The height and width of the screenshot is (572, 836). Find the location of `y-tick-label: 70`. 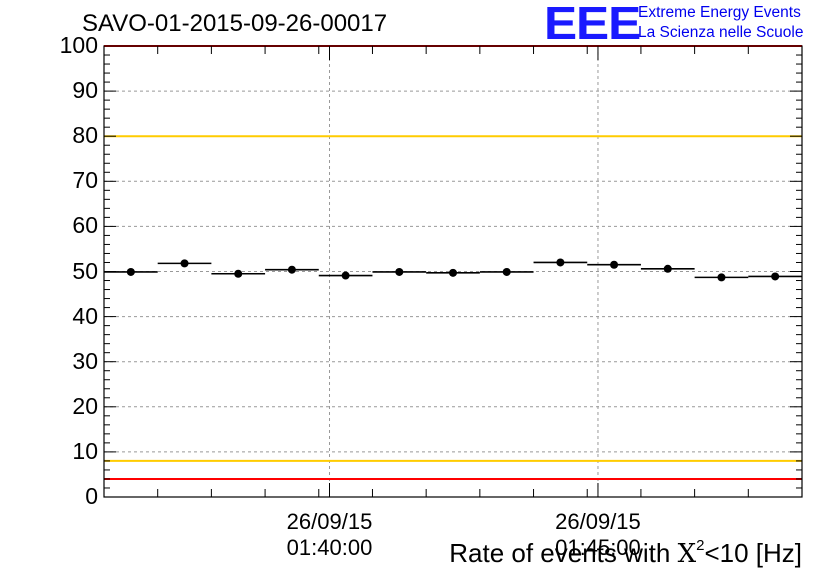

y-tick-label: 70 is located at coordinates (85, 180).